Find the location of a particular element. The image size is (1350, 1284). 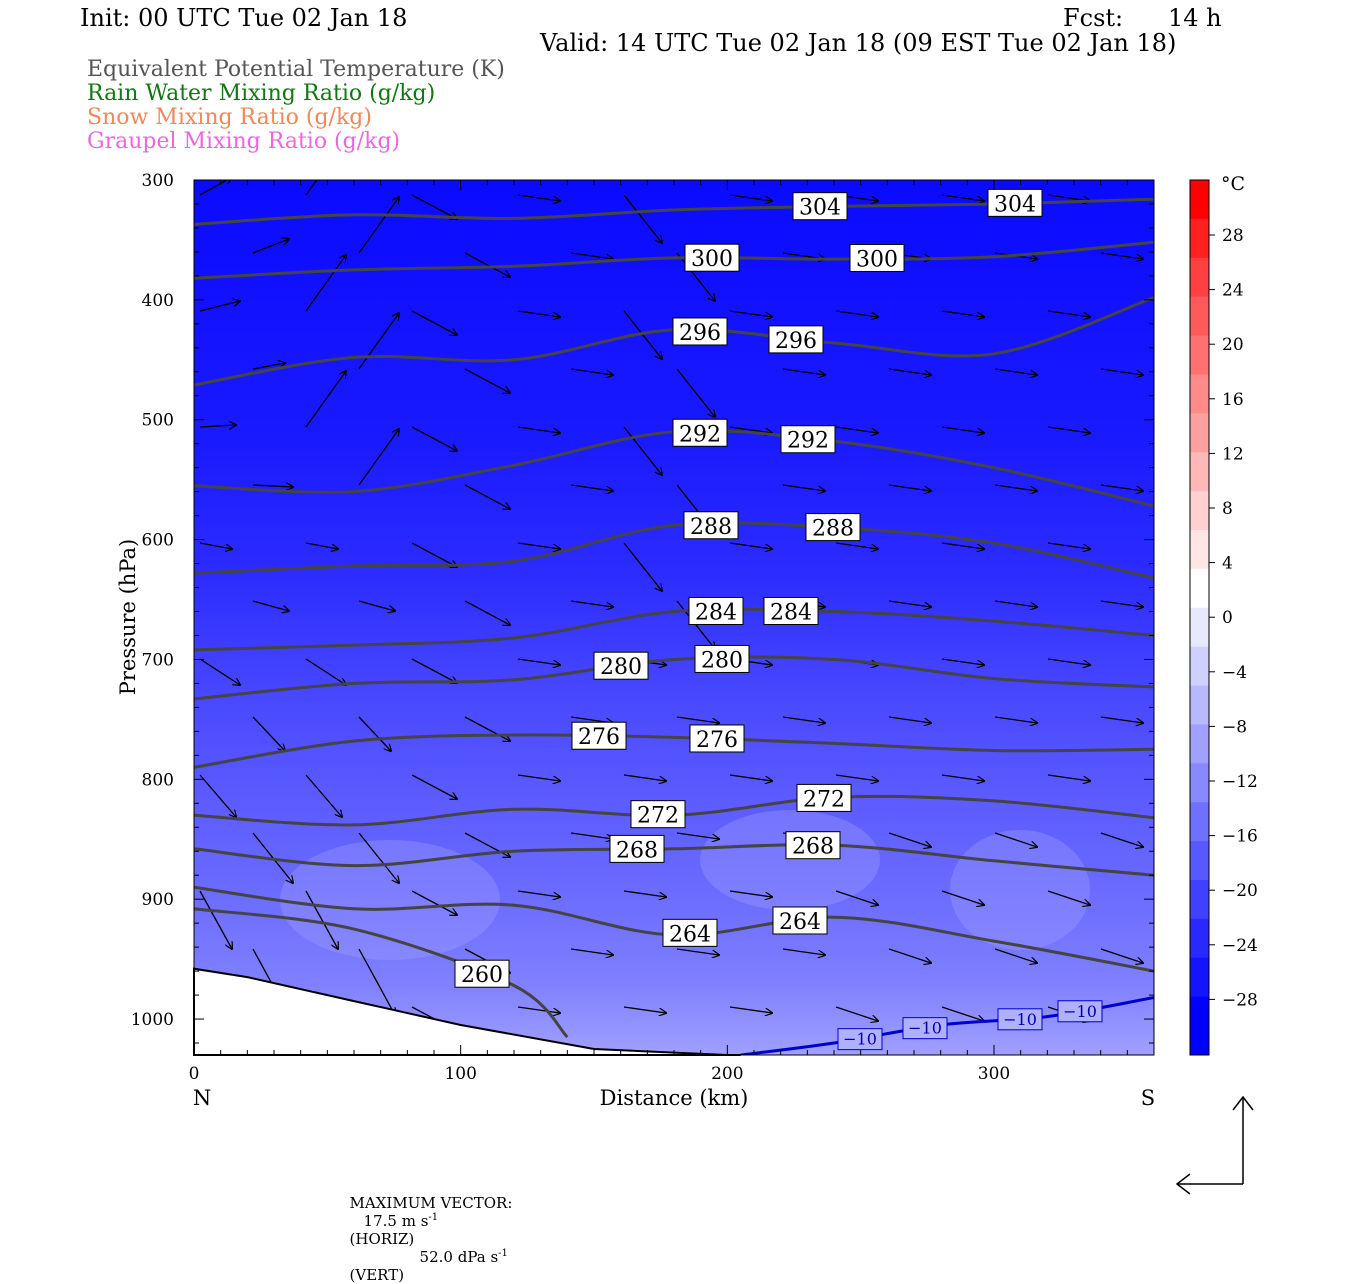

contour-label: 272 is located at coordinates (658, 816).